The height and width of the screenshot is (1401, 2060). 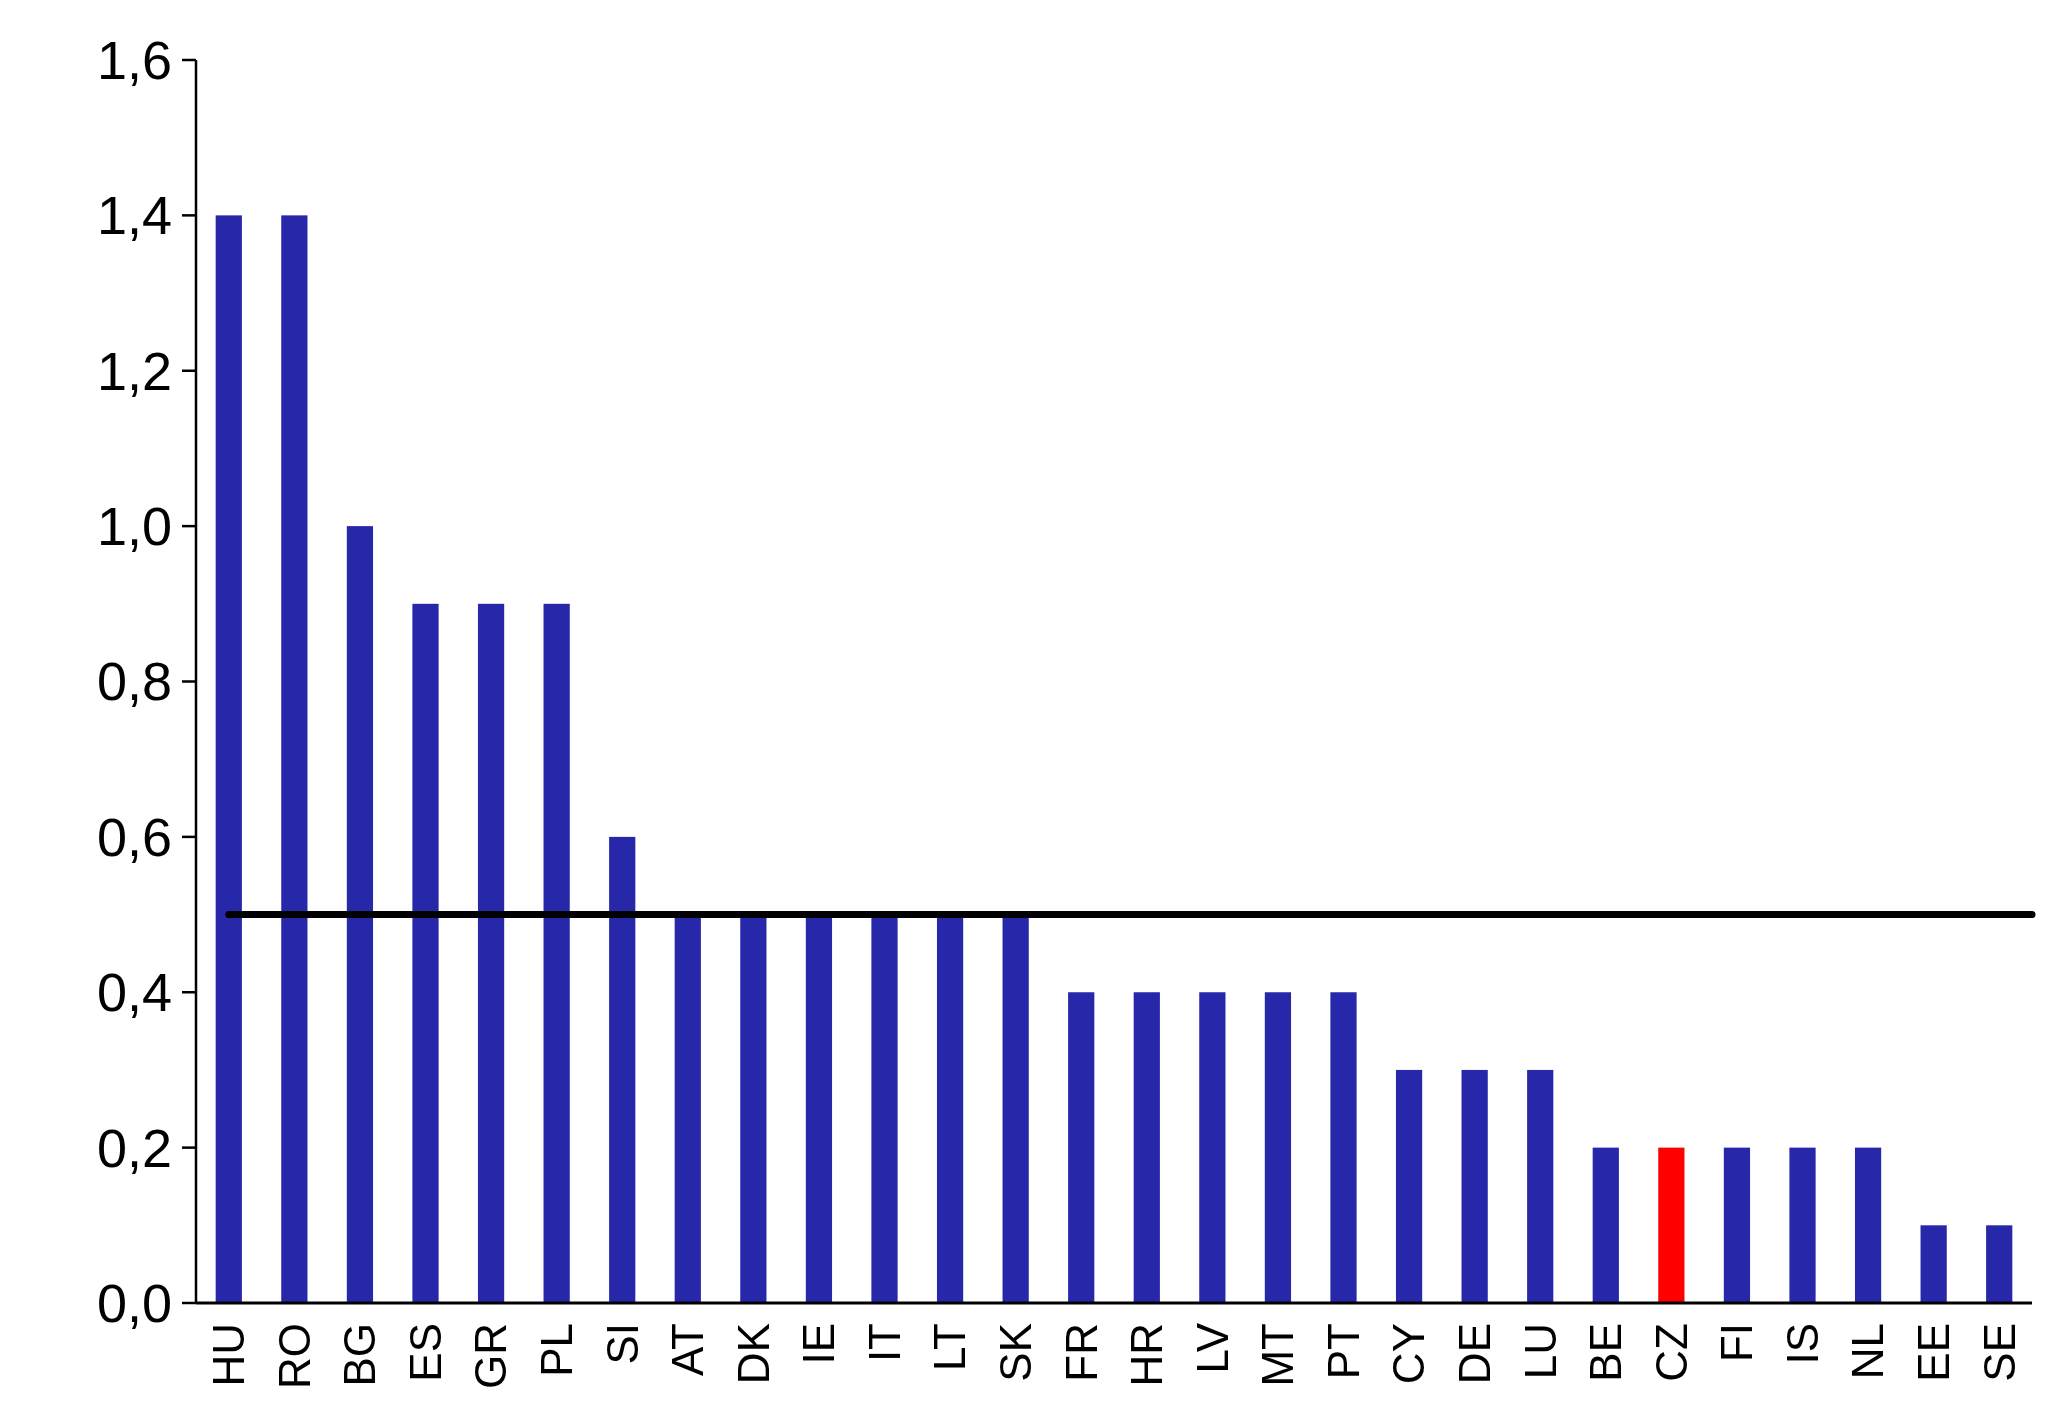 I want to click on x-tick-label: IE, so click(x=819, y=1344).